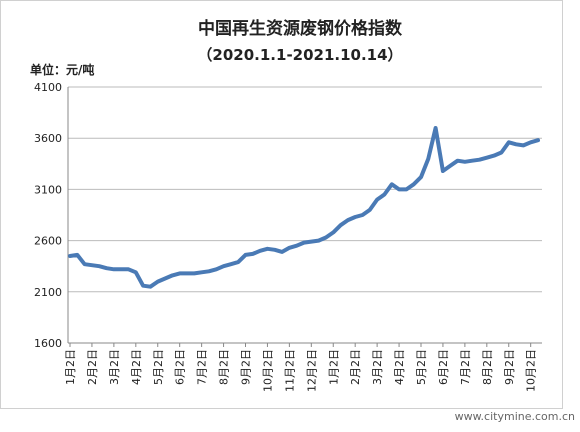 This screenshot has width=580, height=432. What do you see at coordinates (48, 87) in the screenshot?
I see `y-tick-label: 4100` at bounding box center [48, 87].